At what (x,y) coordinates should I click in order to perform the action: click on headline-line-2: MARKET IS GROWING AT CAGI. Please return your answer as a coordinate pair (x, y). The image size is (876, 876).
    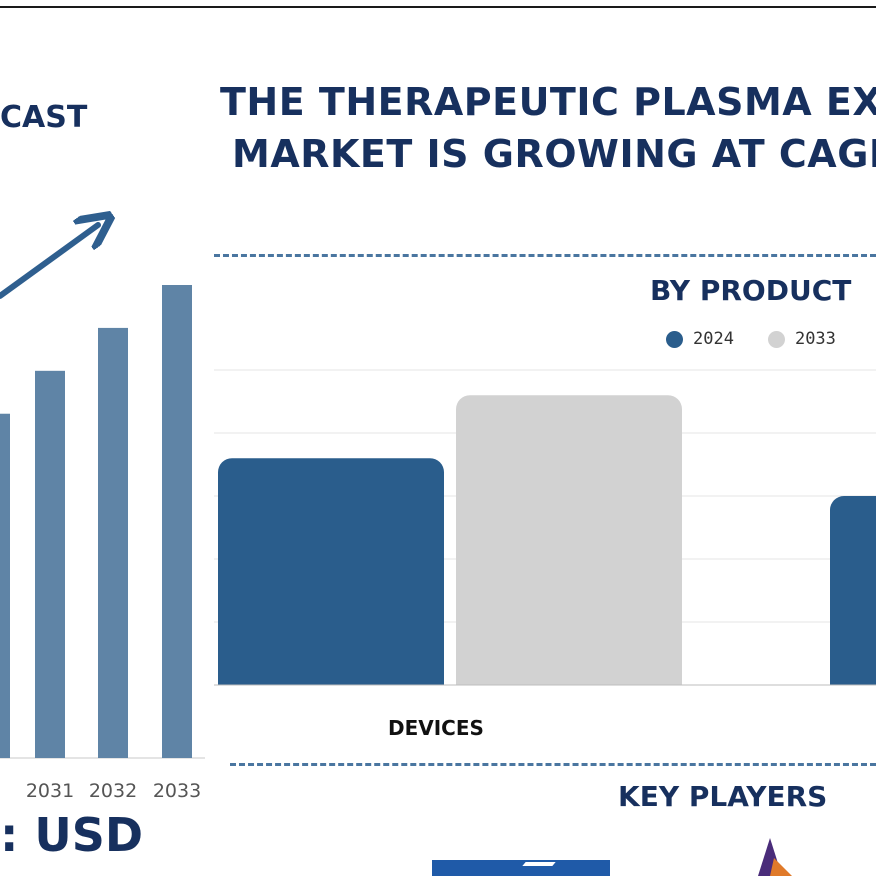
    Looking at the image, I should click on (554, 154).